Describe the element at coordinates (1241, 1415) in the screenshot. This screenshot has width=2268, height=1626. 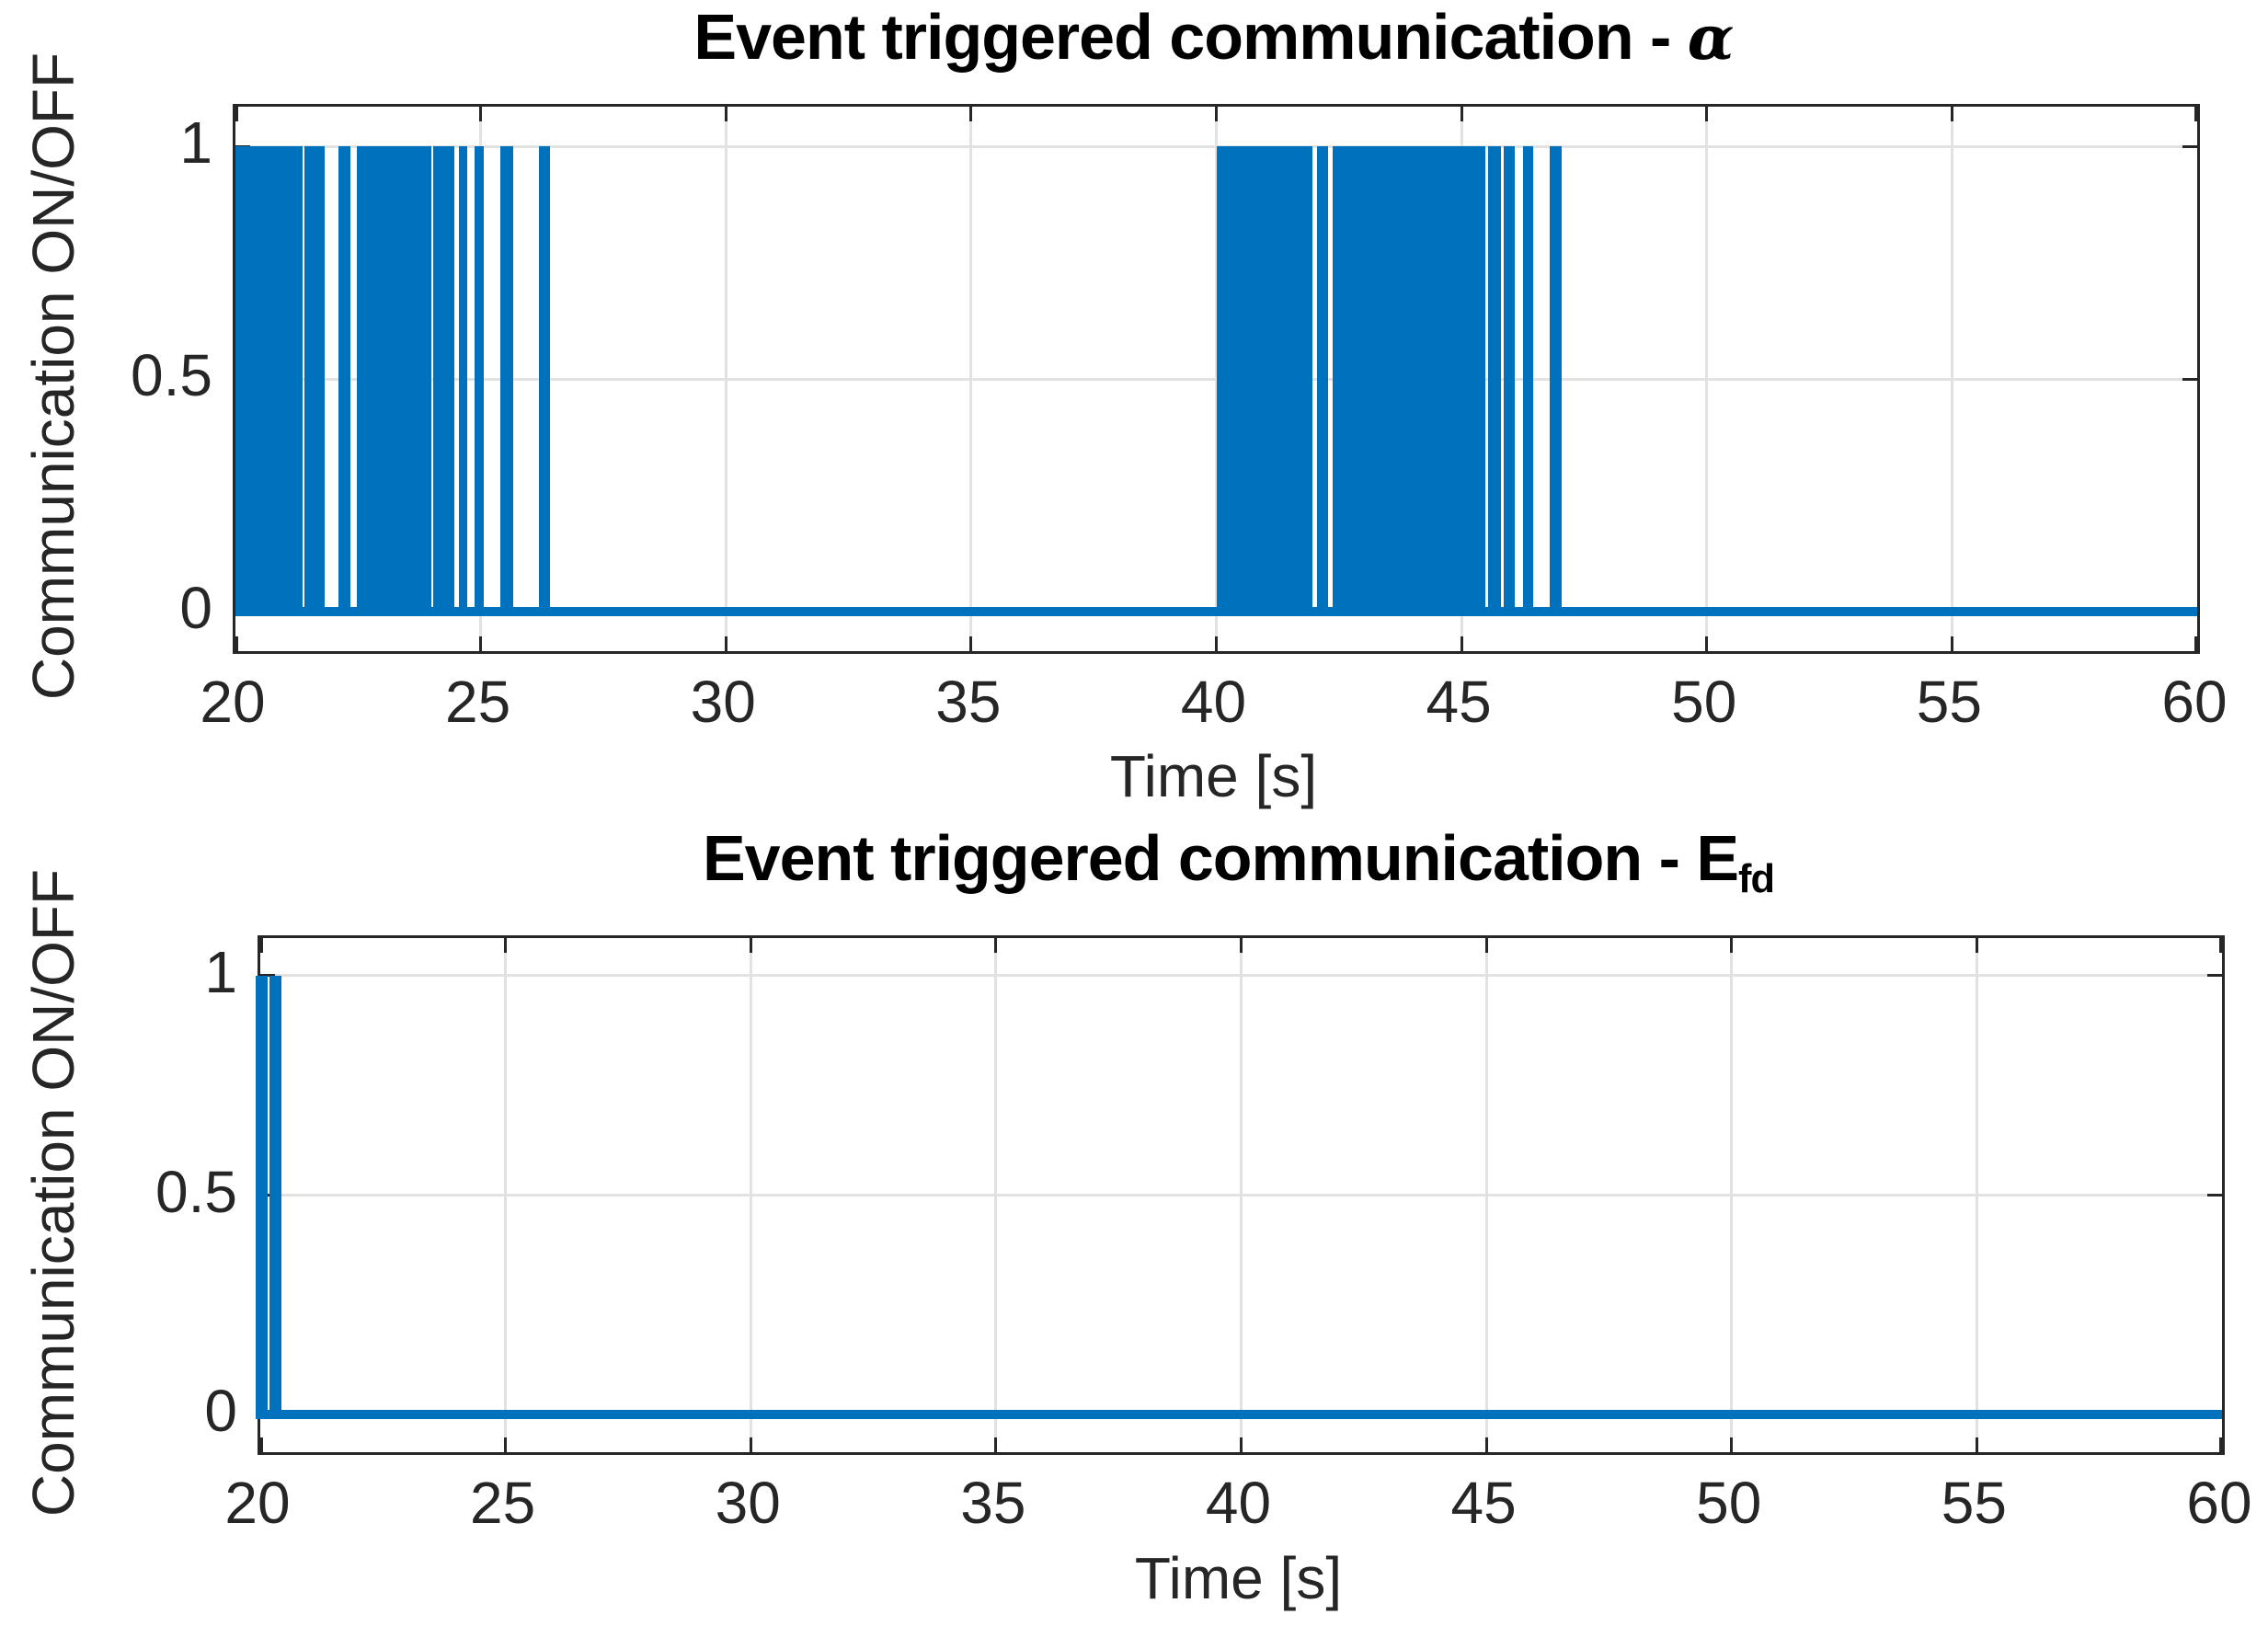
I see `signal-baseline` at that location.